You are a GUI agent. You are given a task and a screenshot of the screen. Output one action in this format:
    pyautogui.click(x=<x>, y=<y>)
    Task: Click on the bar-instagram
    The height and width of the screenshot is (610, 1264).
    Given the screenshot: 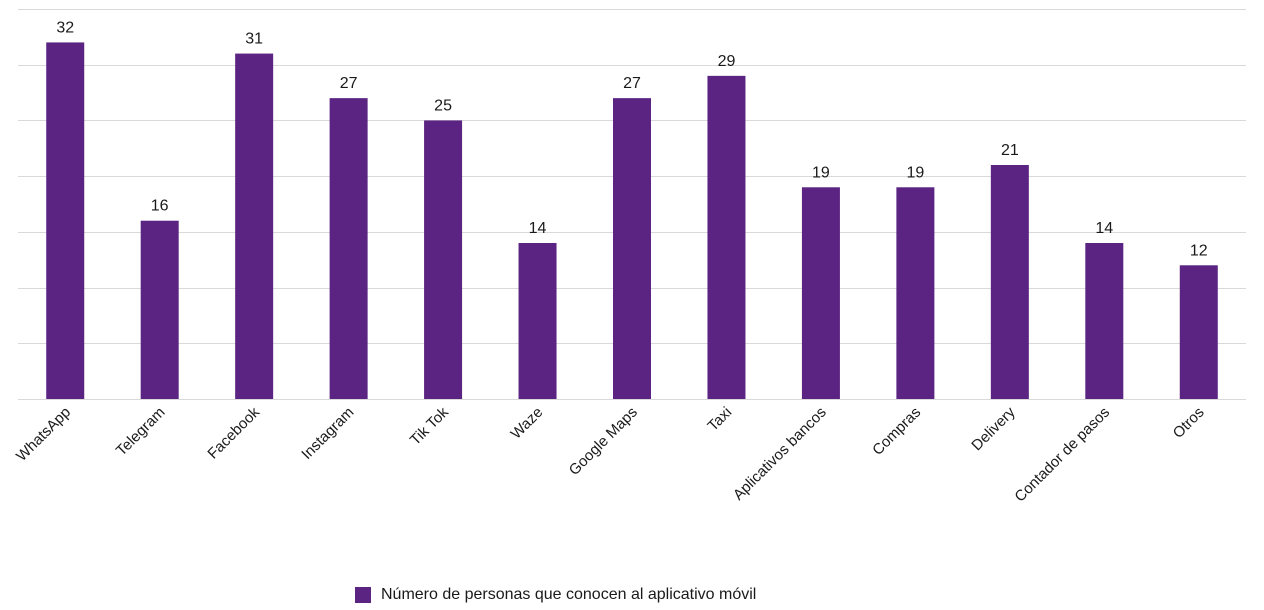 What is the action you would take?
    pyautogui.click(x=348, y=249)
    